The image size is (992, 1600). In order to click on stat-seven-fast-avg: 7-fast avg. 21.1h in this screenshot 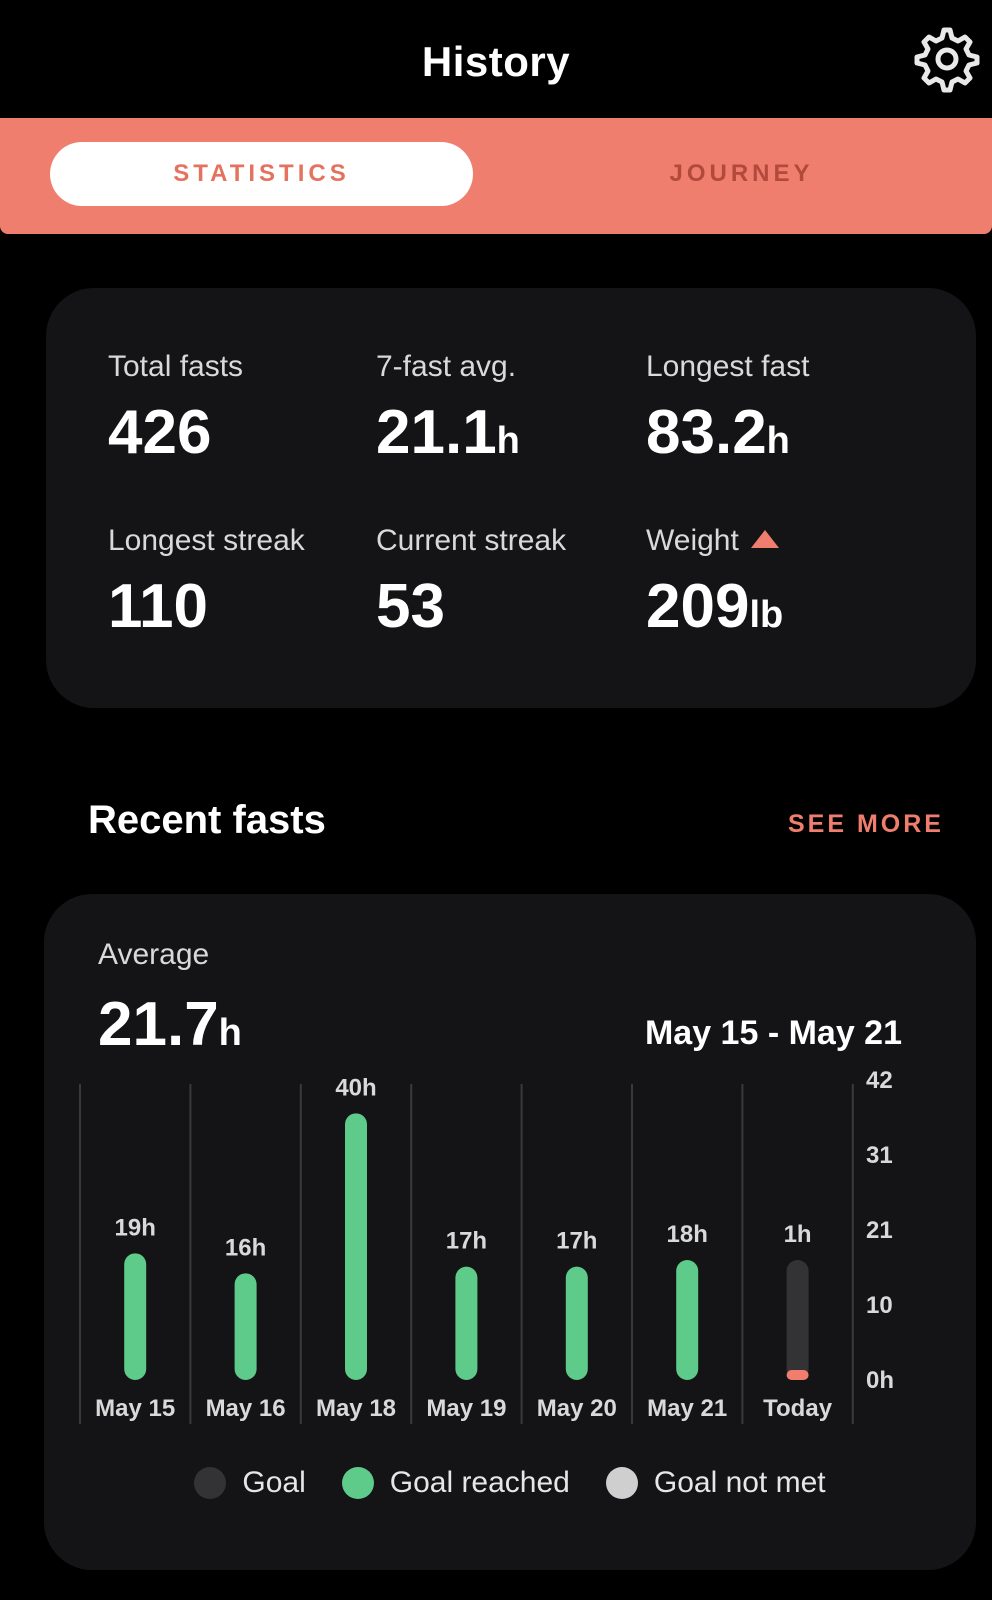, I will do `click(448, 407)`.